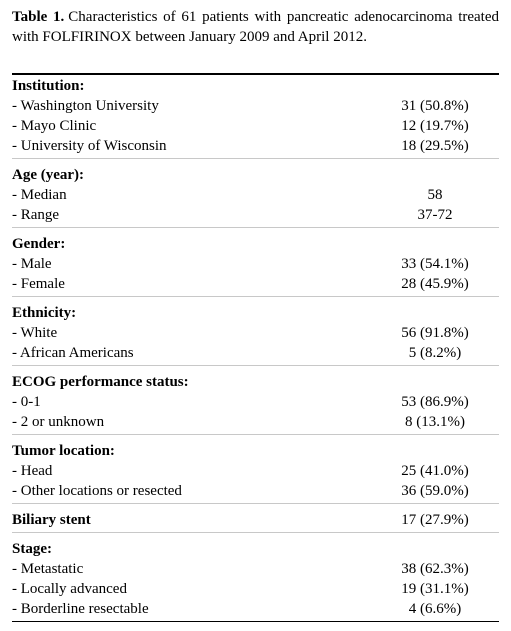 Image resolution: width=511 pixels, height=631 pixels. I want to click on section-header: Stage:, so click(255, 549).